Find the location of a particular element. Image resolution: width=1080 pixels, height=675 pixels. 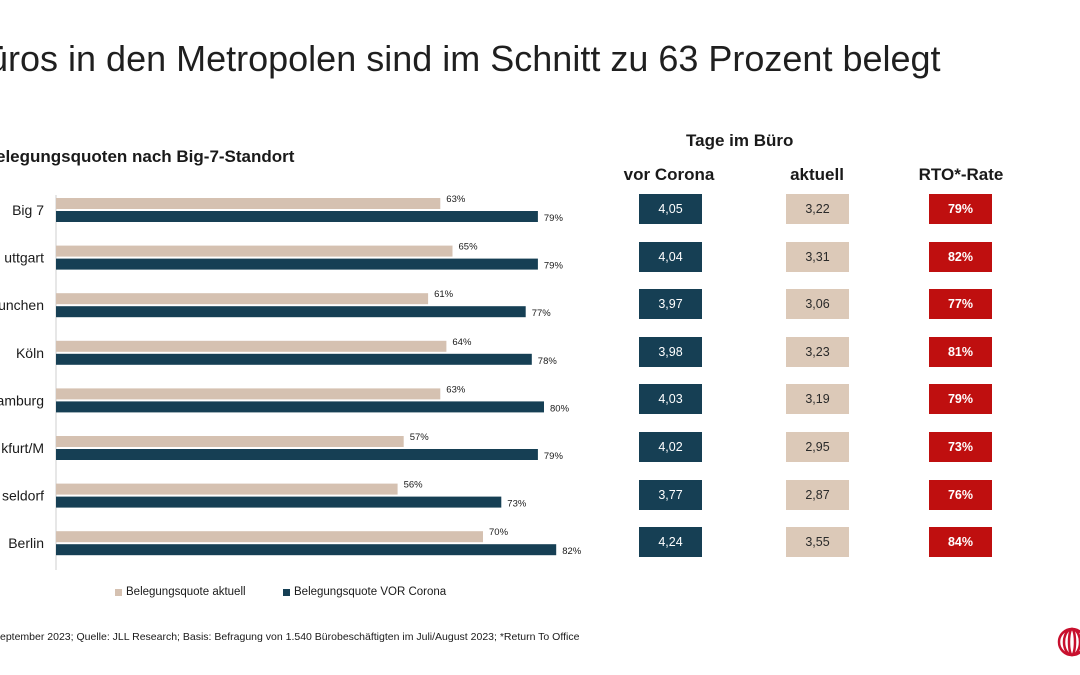

cell-rto-rate: 81% is located at coordinates (960, 351).